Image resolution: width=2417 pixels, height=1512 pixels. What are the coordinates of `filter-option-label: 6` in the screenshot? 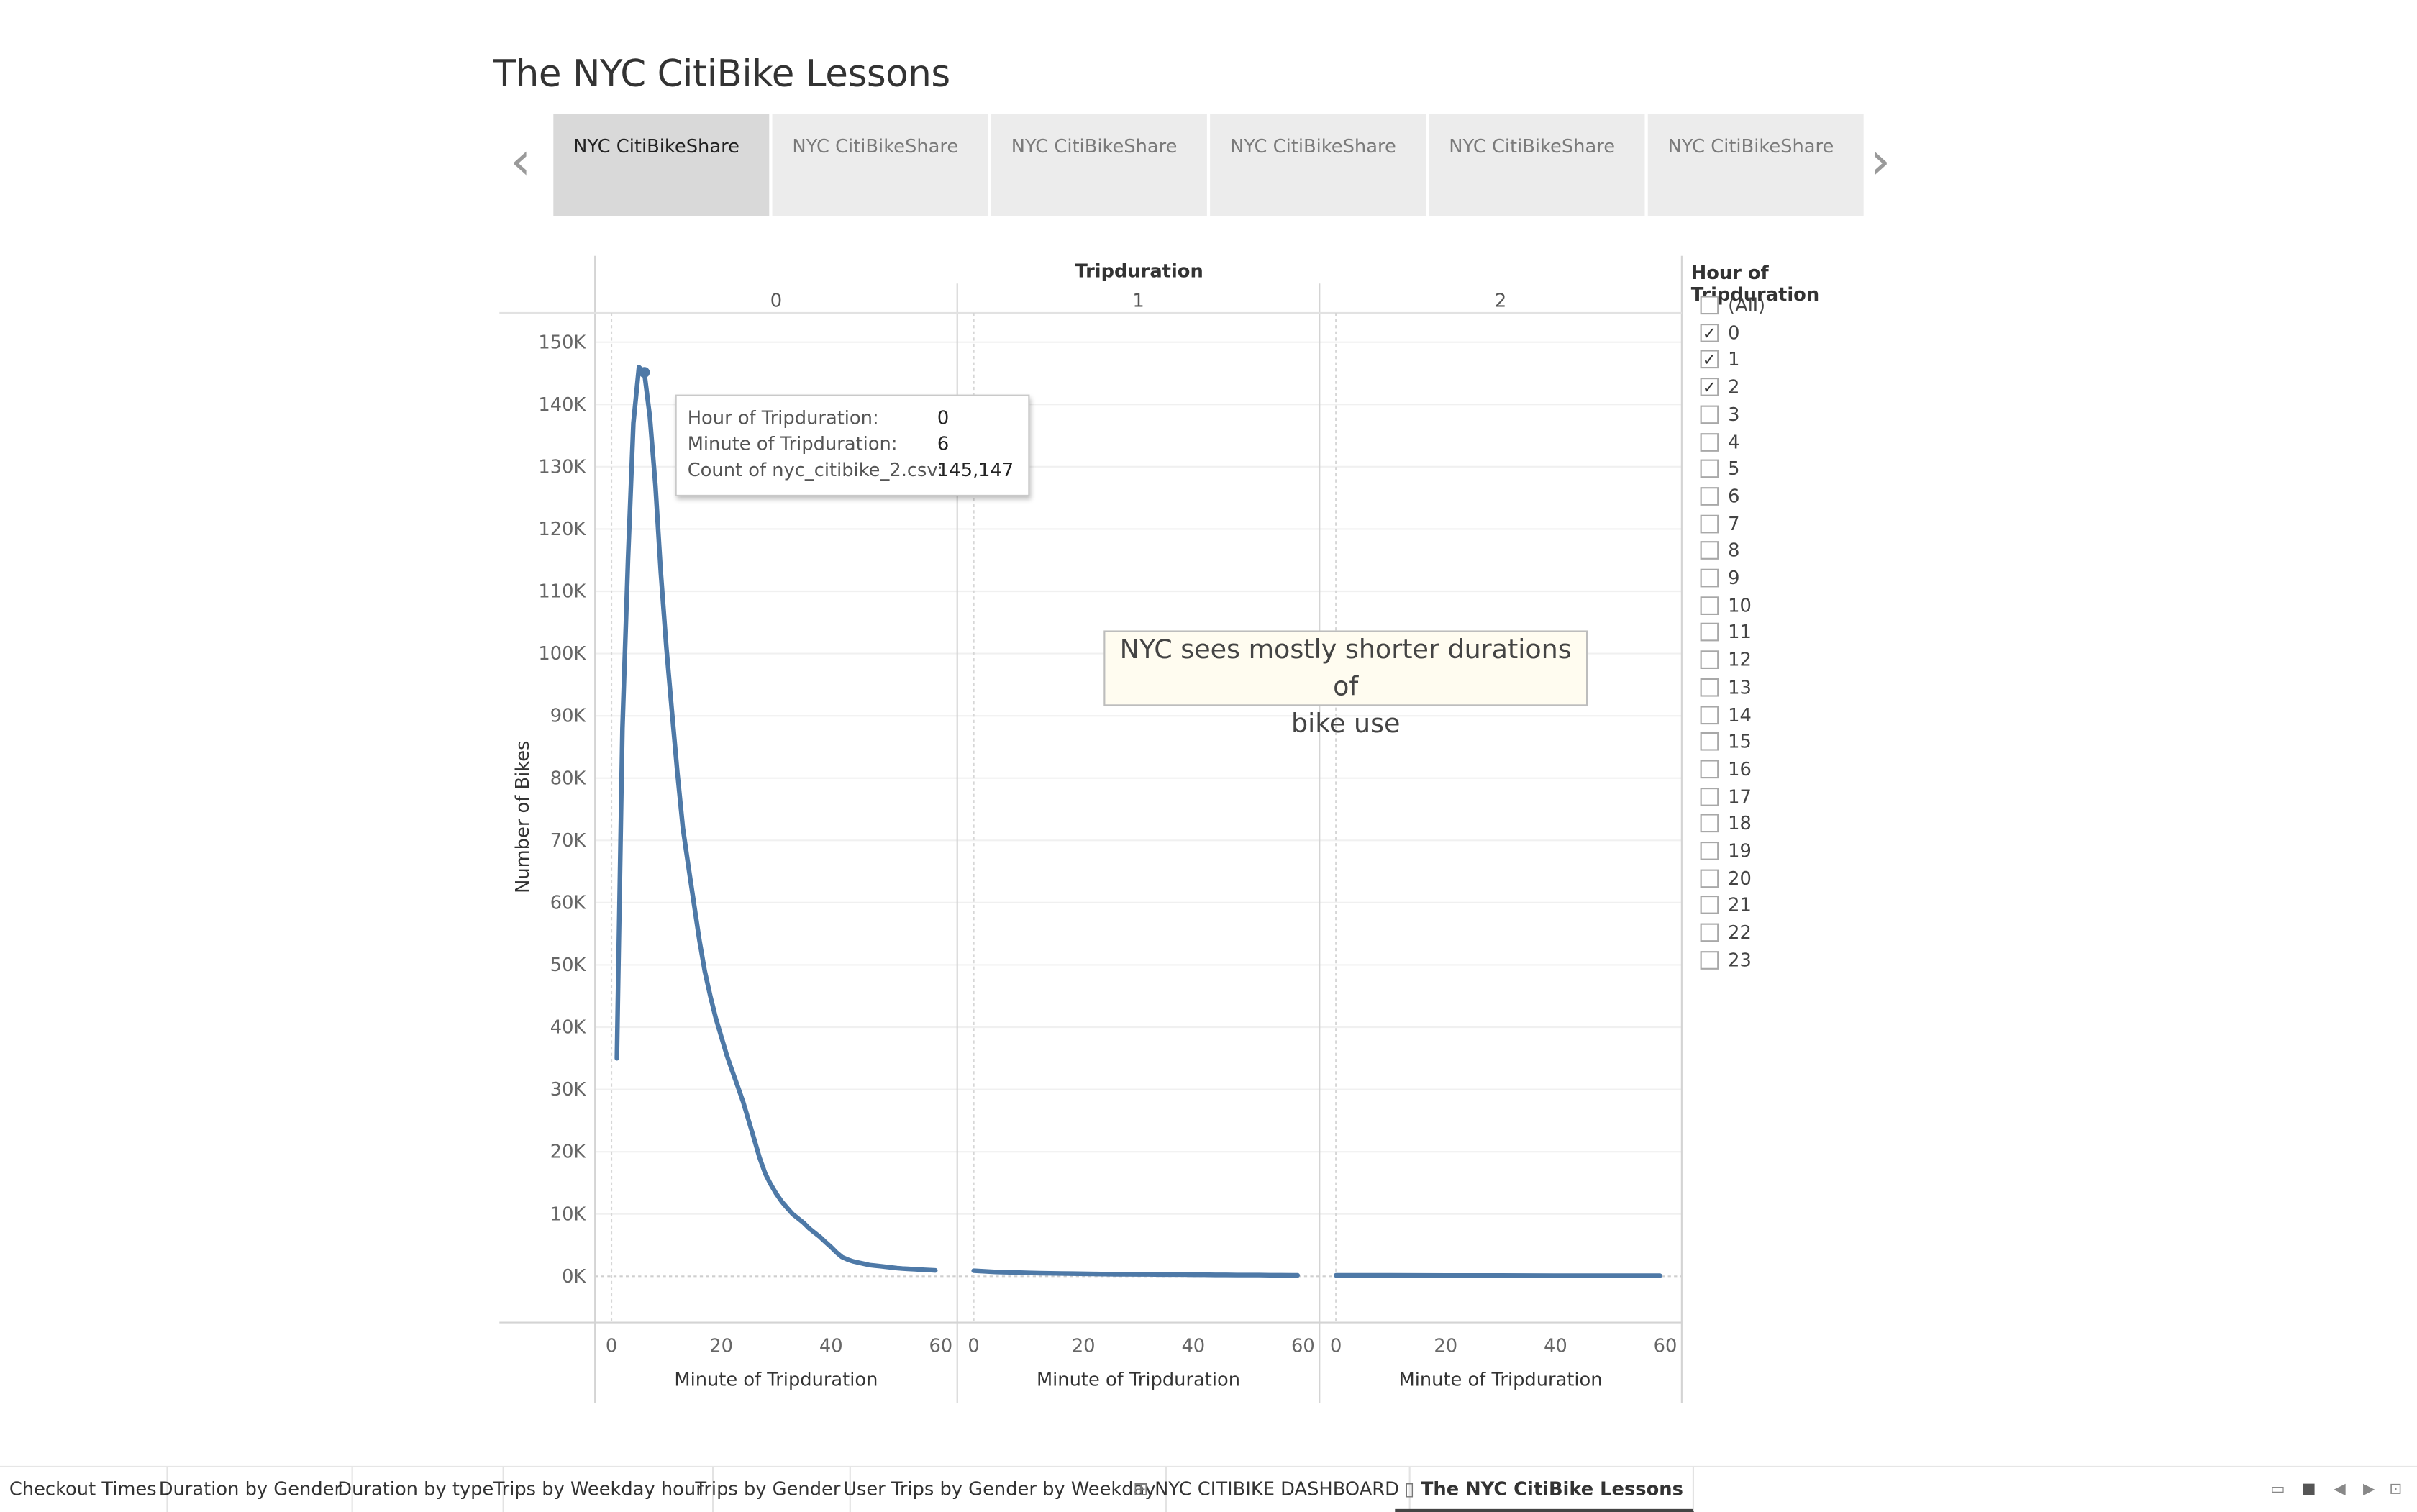 It's located at (1733, 497).